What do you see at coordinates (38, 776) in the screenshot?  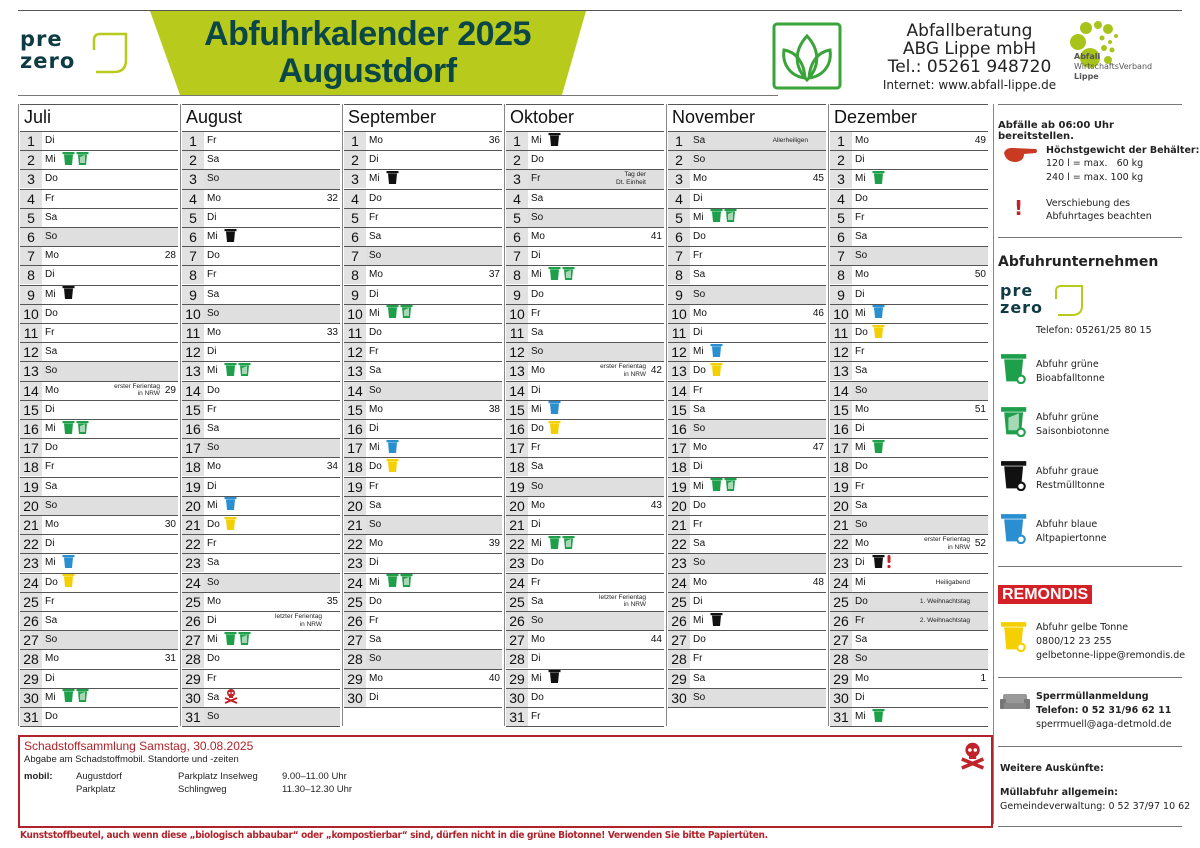 I see `hazard-label: mobil:` at bounding box center [38, 776].